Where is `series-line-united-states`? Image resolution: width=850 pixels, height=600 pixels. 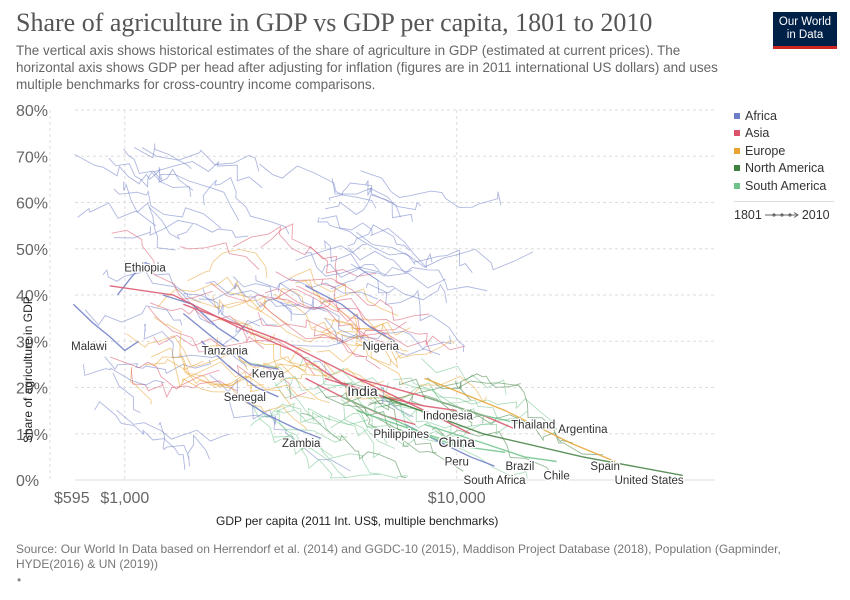
series-line-united-states is located at coordinates (532, 436).